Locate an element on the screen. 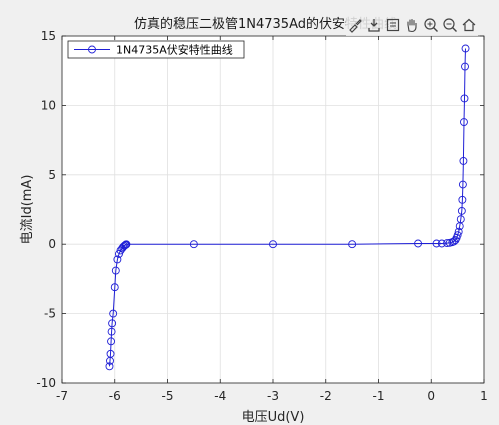 This screenshot has width=499, height=425. chart-title: 仿真的稳压二极管1N4735Ad的伏安特性曲线 is located at coordinates (265, 24).